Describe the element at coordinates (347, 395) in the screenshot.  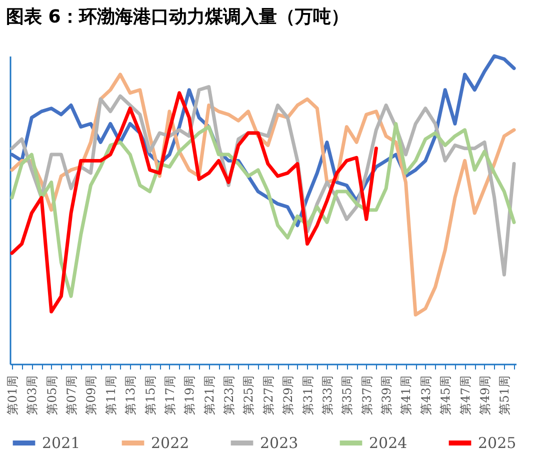
I see `x-tick-label: 第35周` at that location.